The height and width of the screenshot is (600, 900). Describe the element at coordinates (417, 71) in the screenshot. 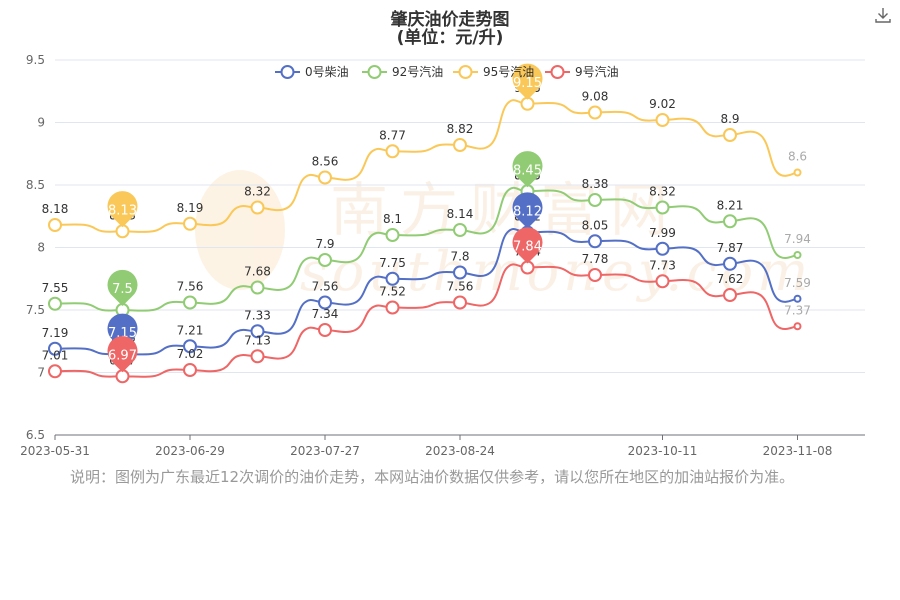

I see `legend-label: 92号汽油` at that location.